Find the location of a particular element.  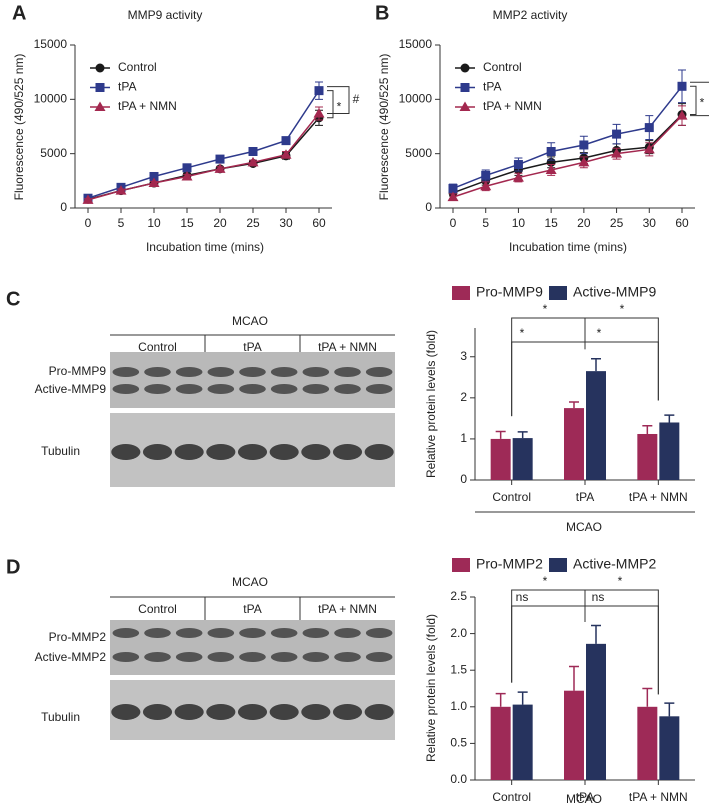

x-tick-label: 10 is located at coordinates (154, 223).